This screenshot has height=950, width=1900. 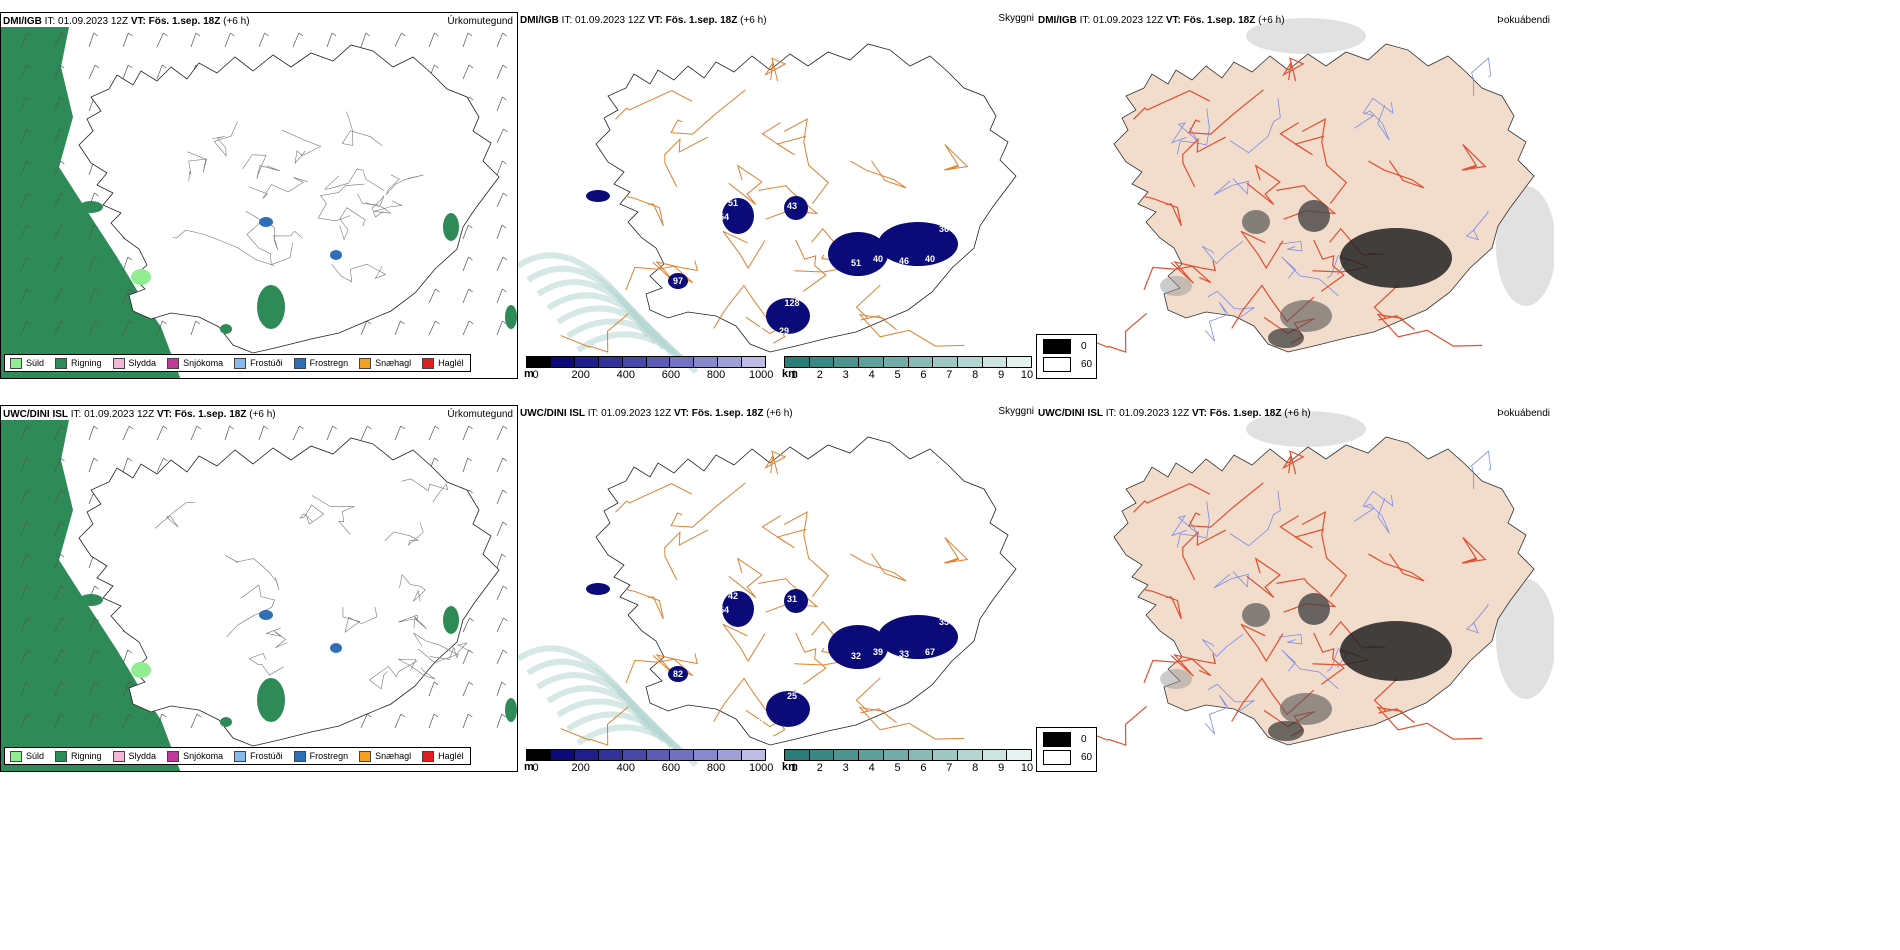 I want to click on ceiling-label: 67, so click(x=930, y=652).